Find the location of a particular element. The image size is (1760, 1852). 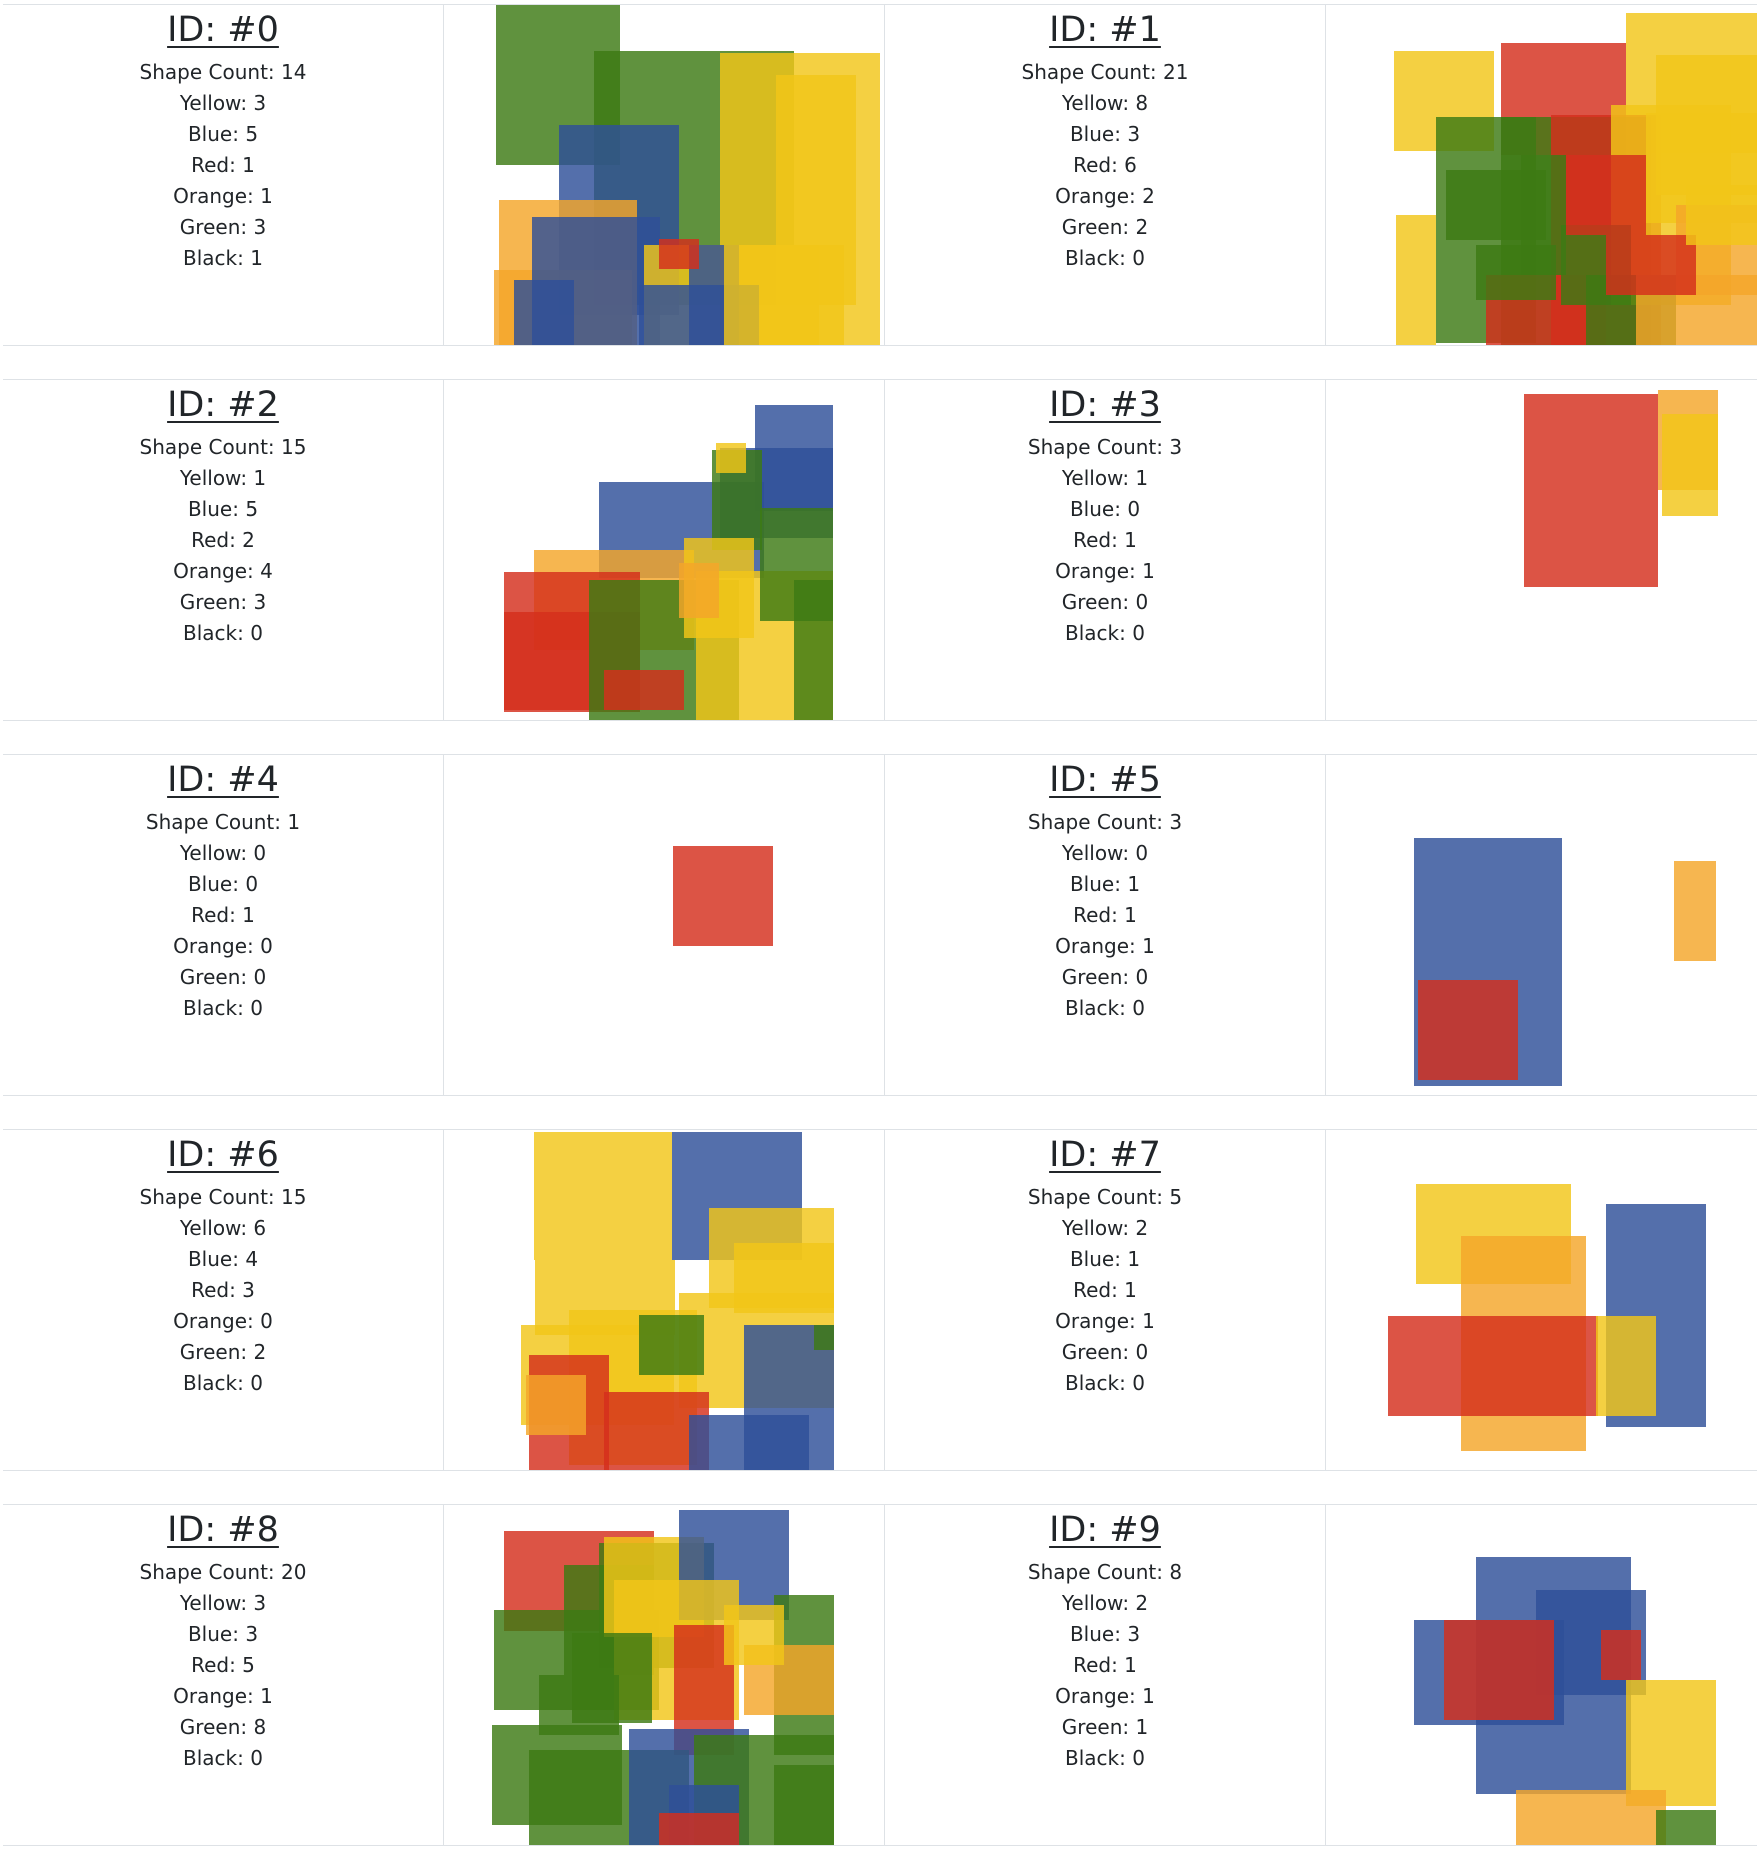

stat-green: Green: 1 is located at coordinates (1105, 1727).